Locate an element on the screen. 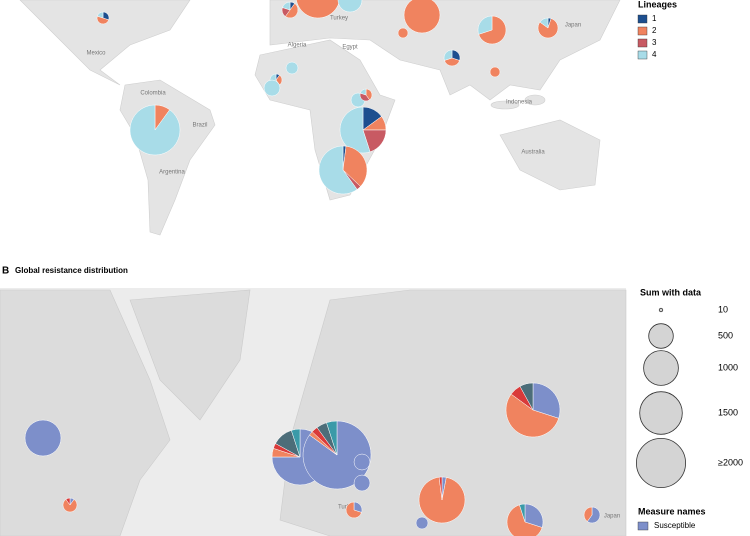 The height and width of the screenshot is (536, 750). map-label: Algeria is located at coordinates (297, 46).